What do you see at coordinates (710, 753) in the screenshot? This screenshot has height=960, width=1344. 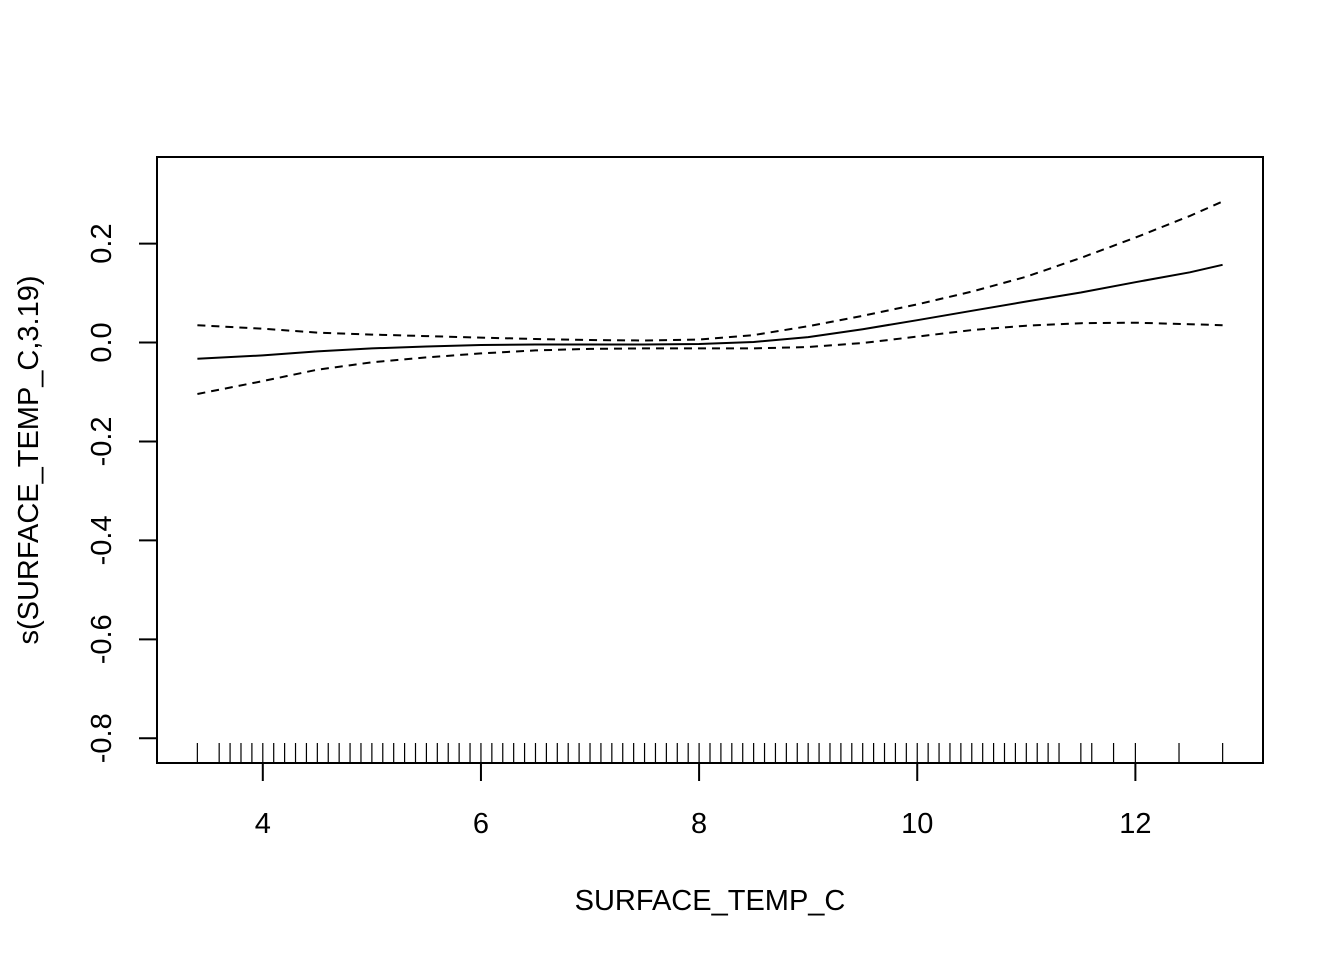 I see `rug-marks` at bounding box center [710, 753].